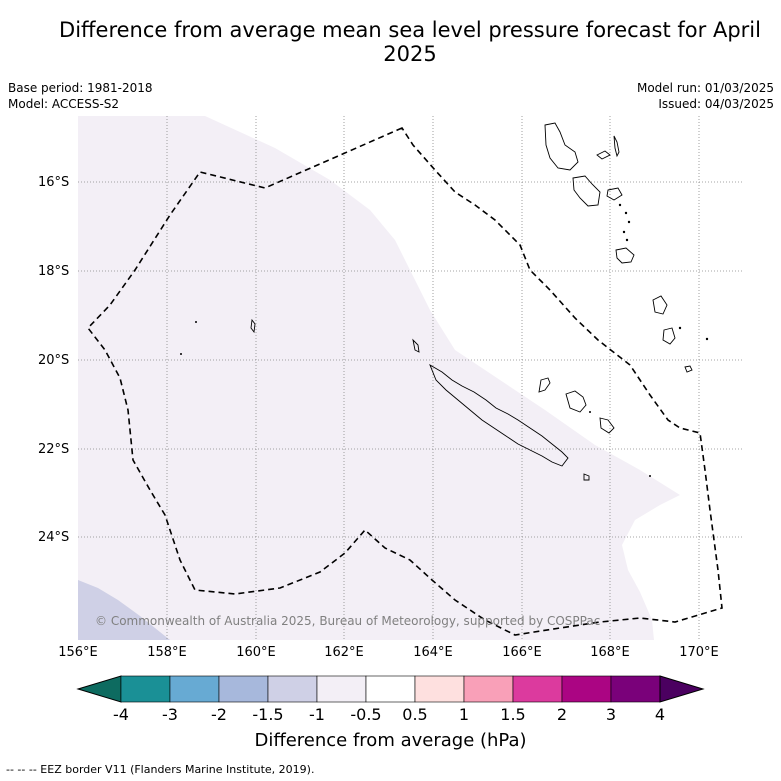 Image resolution: width=781 pixels, height=781 pixels. Describe the element at coordinates (54, 271) in the screenshot. I see `lat-label: 18°S` at that location.